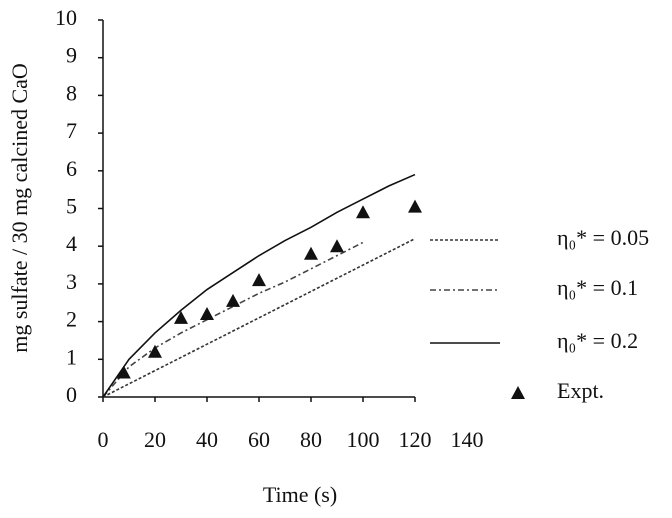 Image resolution: width=672 pixels, height=518 pixels. Describe the element at coordinates (155, 439) in the screenshot. I see `x-tick-label: 20` at that location.